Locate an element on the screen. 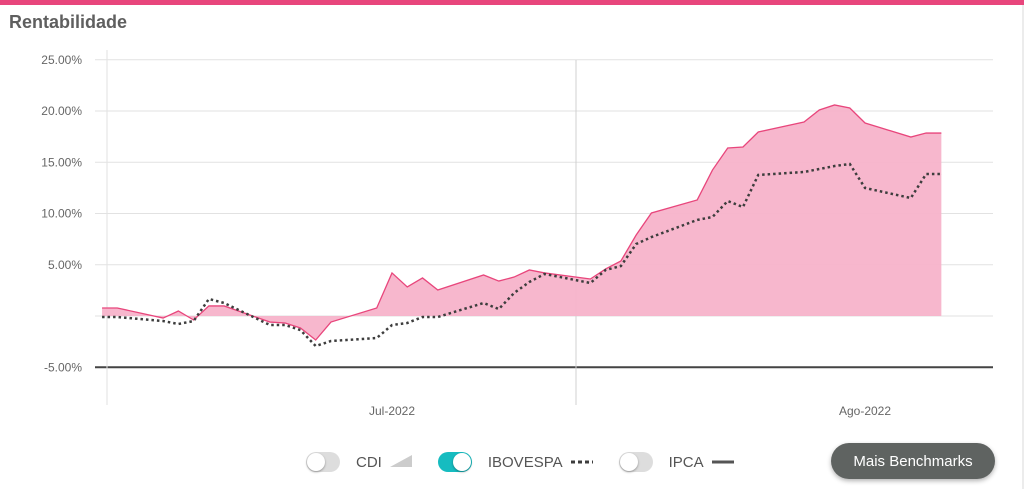  legend: CDI IBOVESPA IPCA is located at coordinates (533, 462).